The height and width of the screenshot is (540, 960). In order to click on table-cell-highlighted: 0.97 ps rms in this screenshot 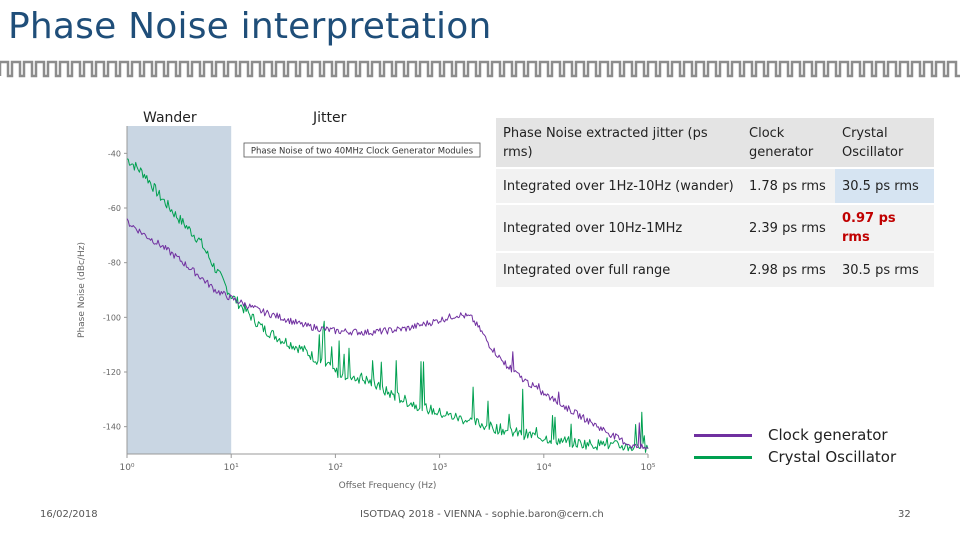, I will do `click(884, 228)`.